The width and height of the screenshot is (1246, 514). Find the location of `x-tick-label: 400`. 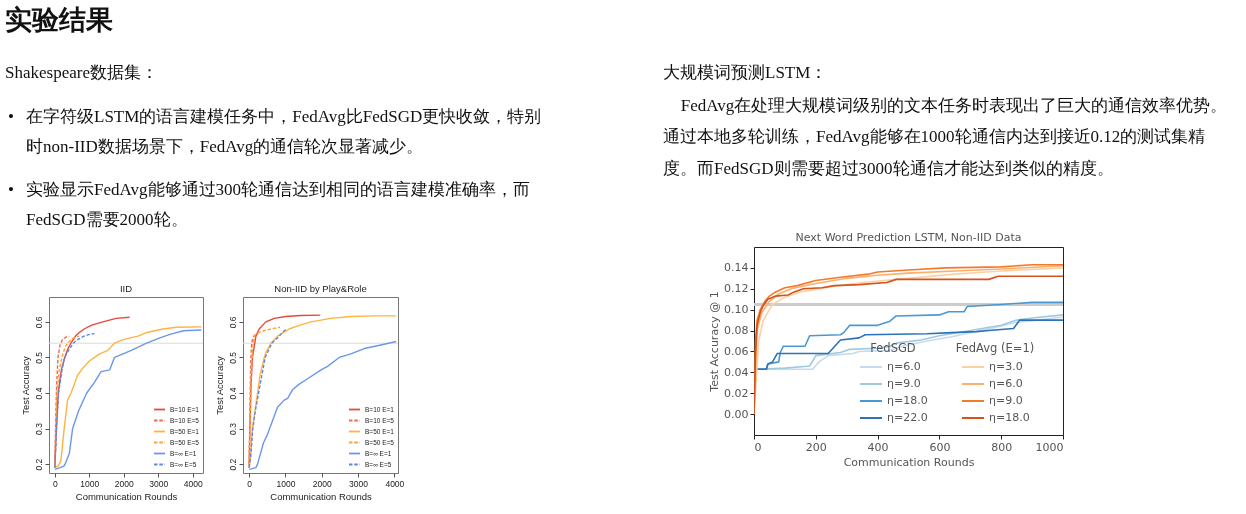

x-tick-label: 400 is located at coordinates (878, 447).